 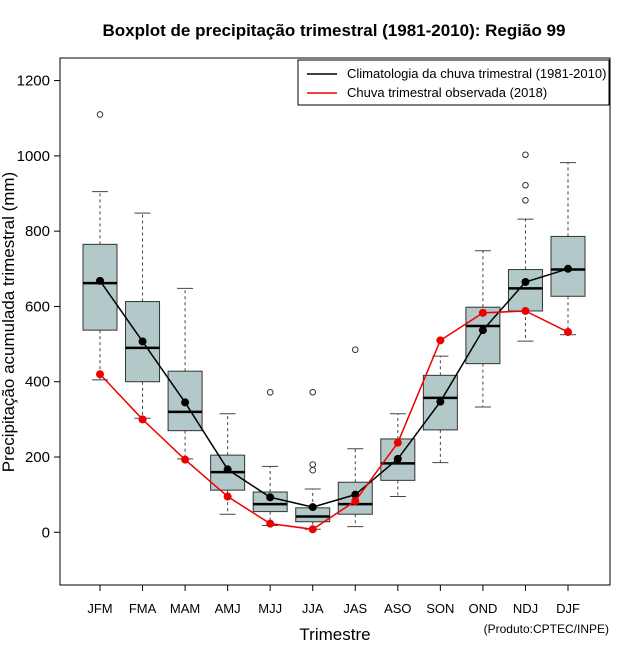 I want to click on box-son, so click(x=440, y=409).